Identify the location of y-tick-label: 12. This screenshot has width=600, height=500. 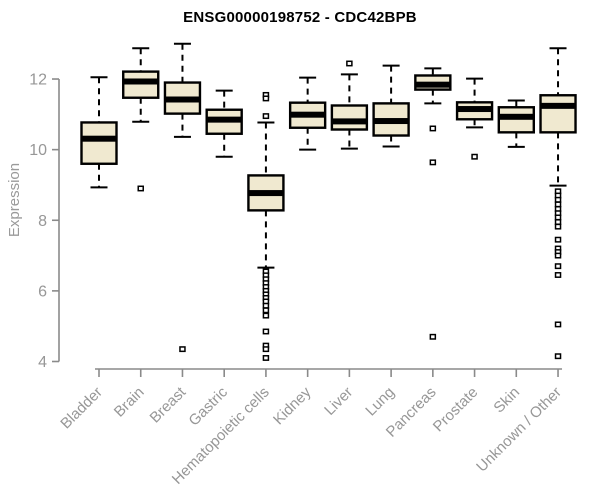
(38, 80).